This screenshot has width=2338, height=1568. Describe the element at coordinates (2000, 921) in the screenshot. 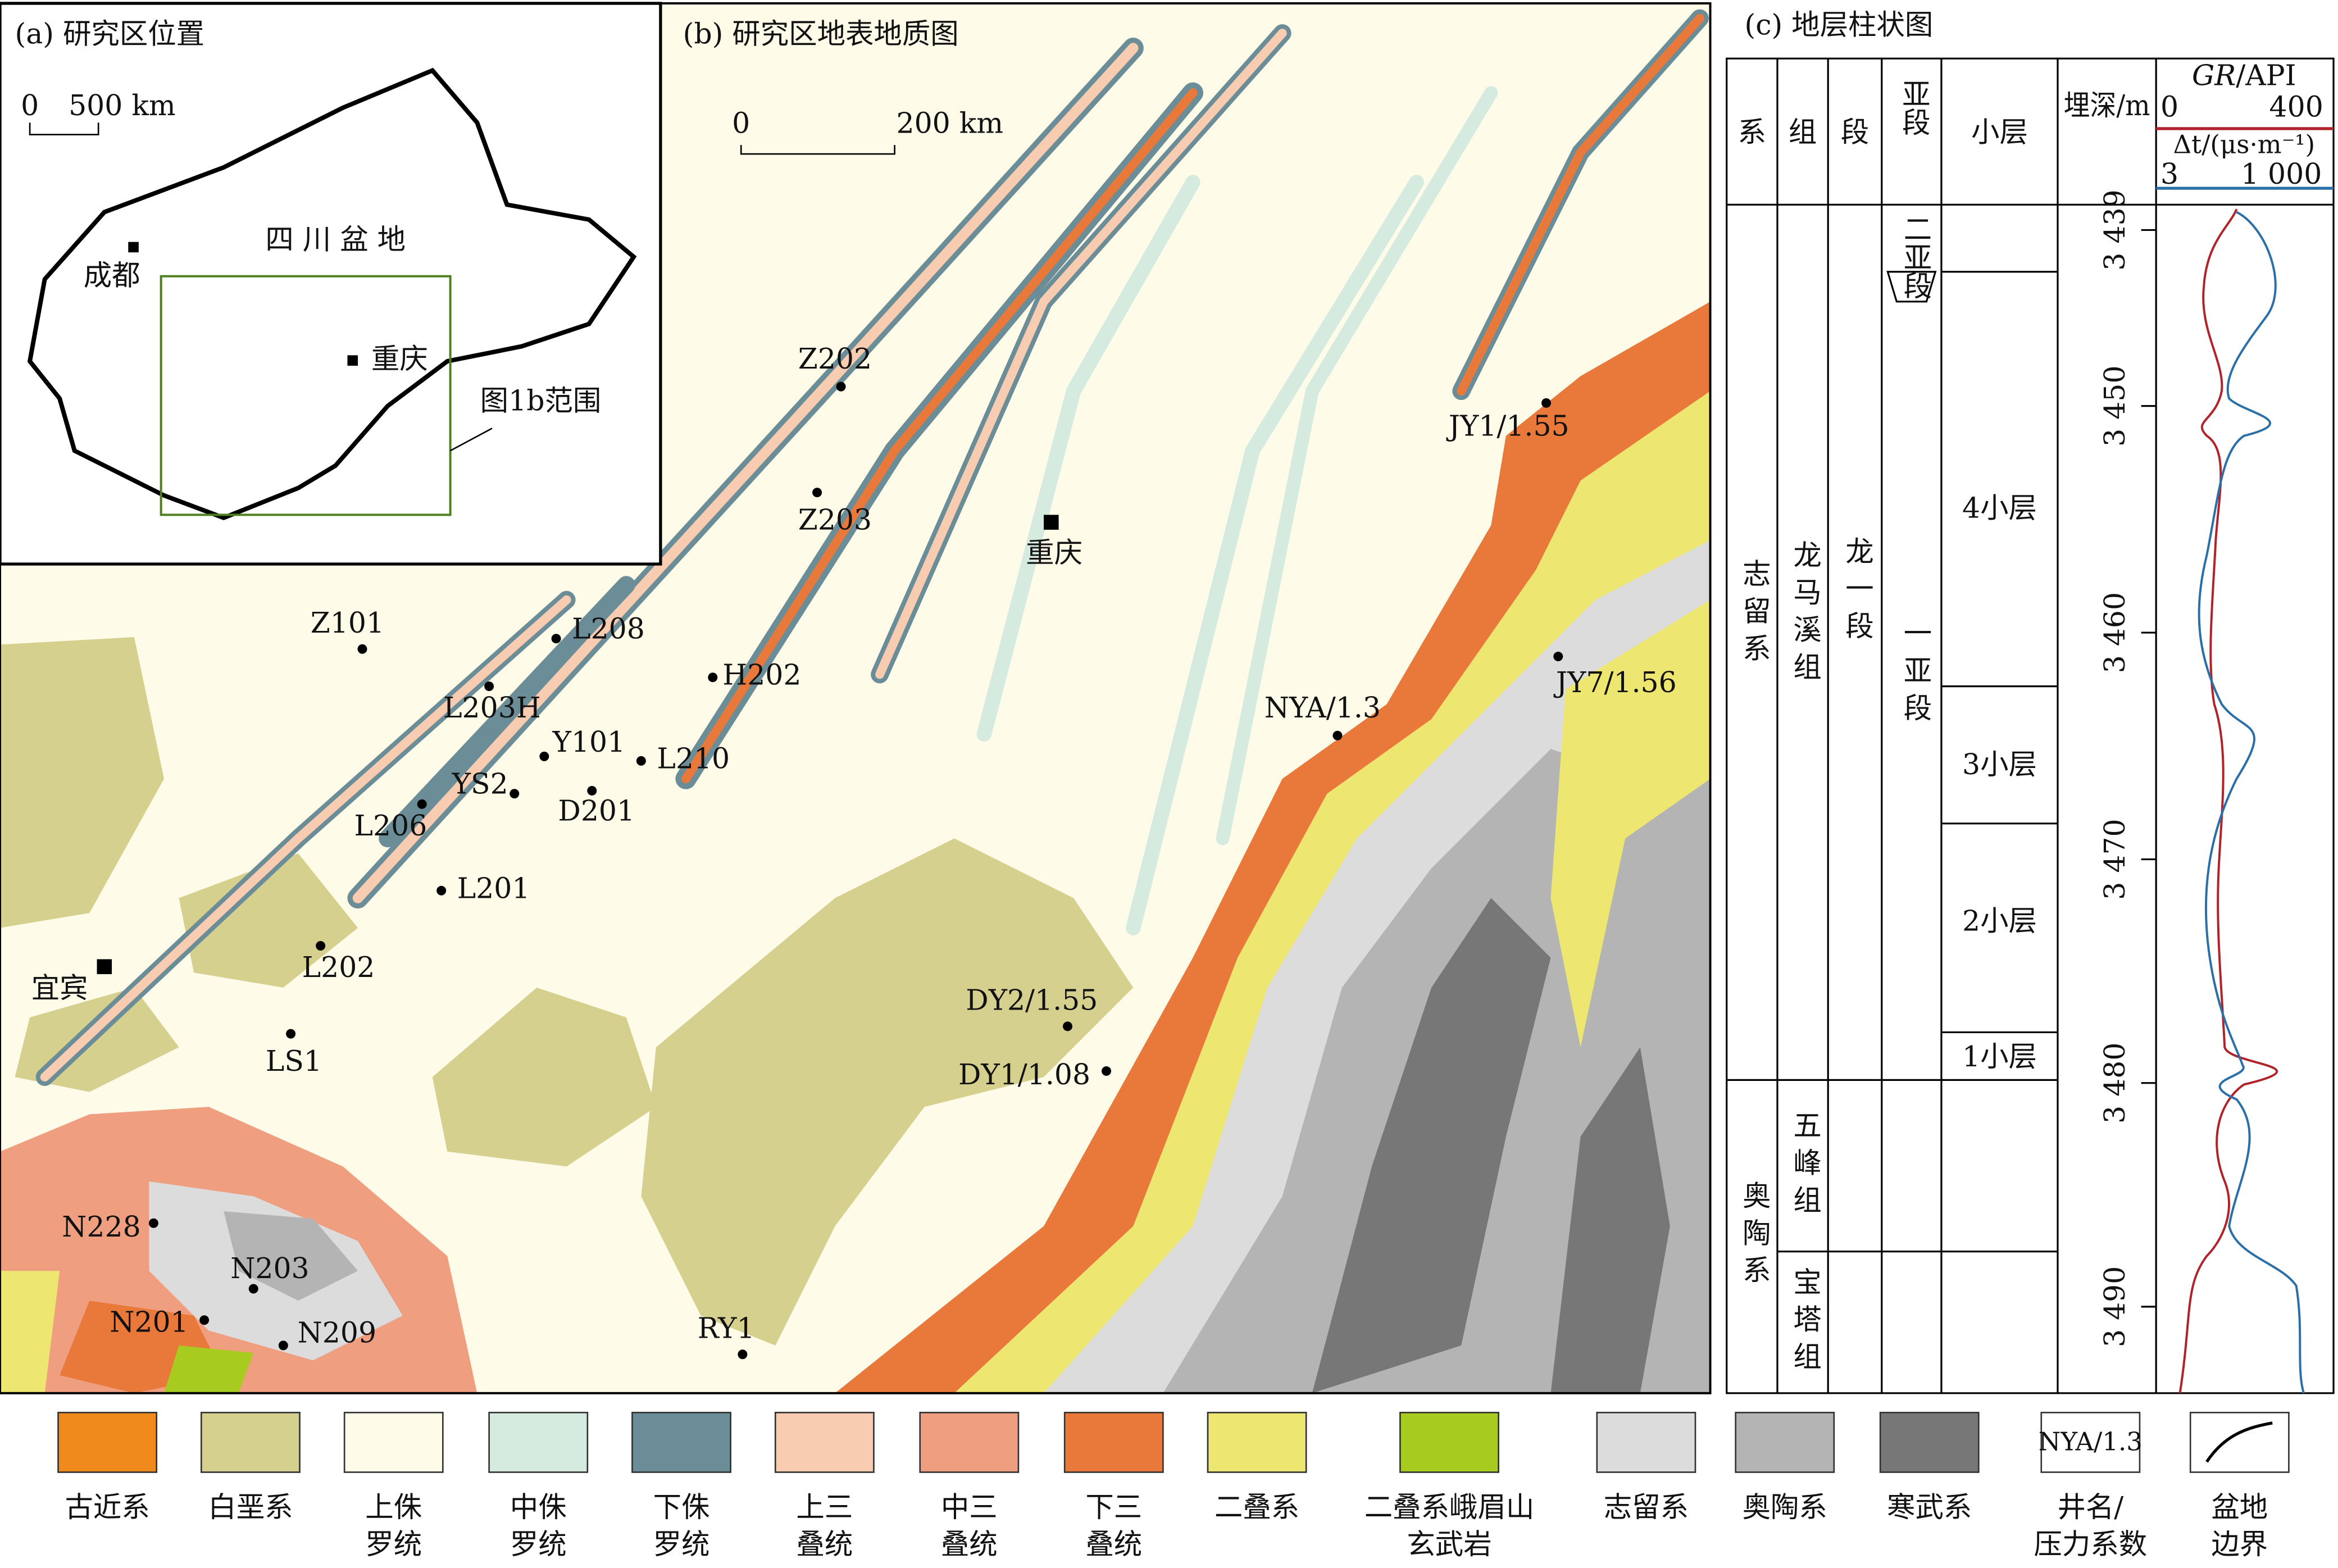

I see `layer-label: 2小层` at that location.